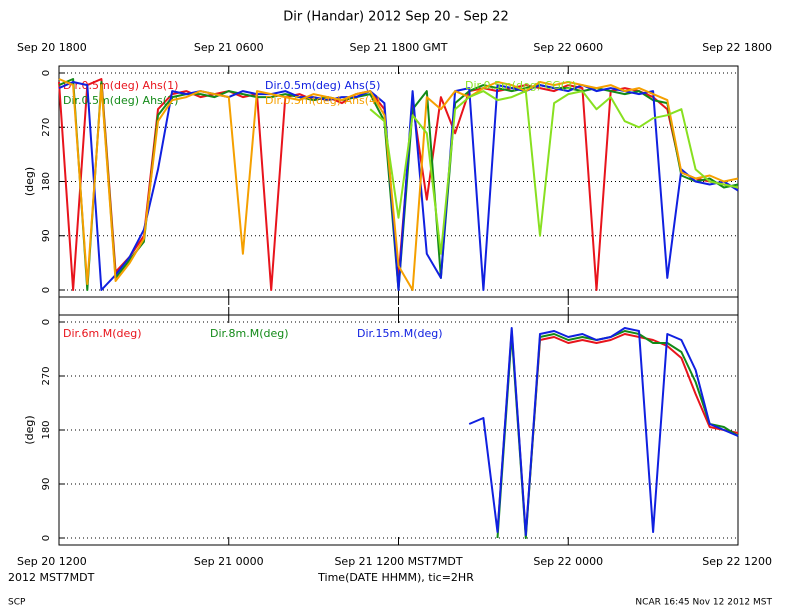  Describe the element at coordinates (17, 603) in the screenshot. I see `footer-left: SCP` at that location.